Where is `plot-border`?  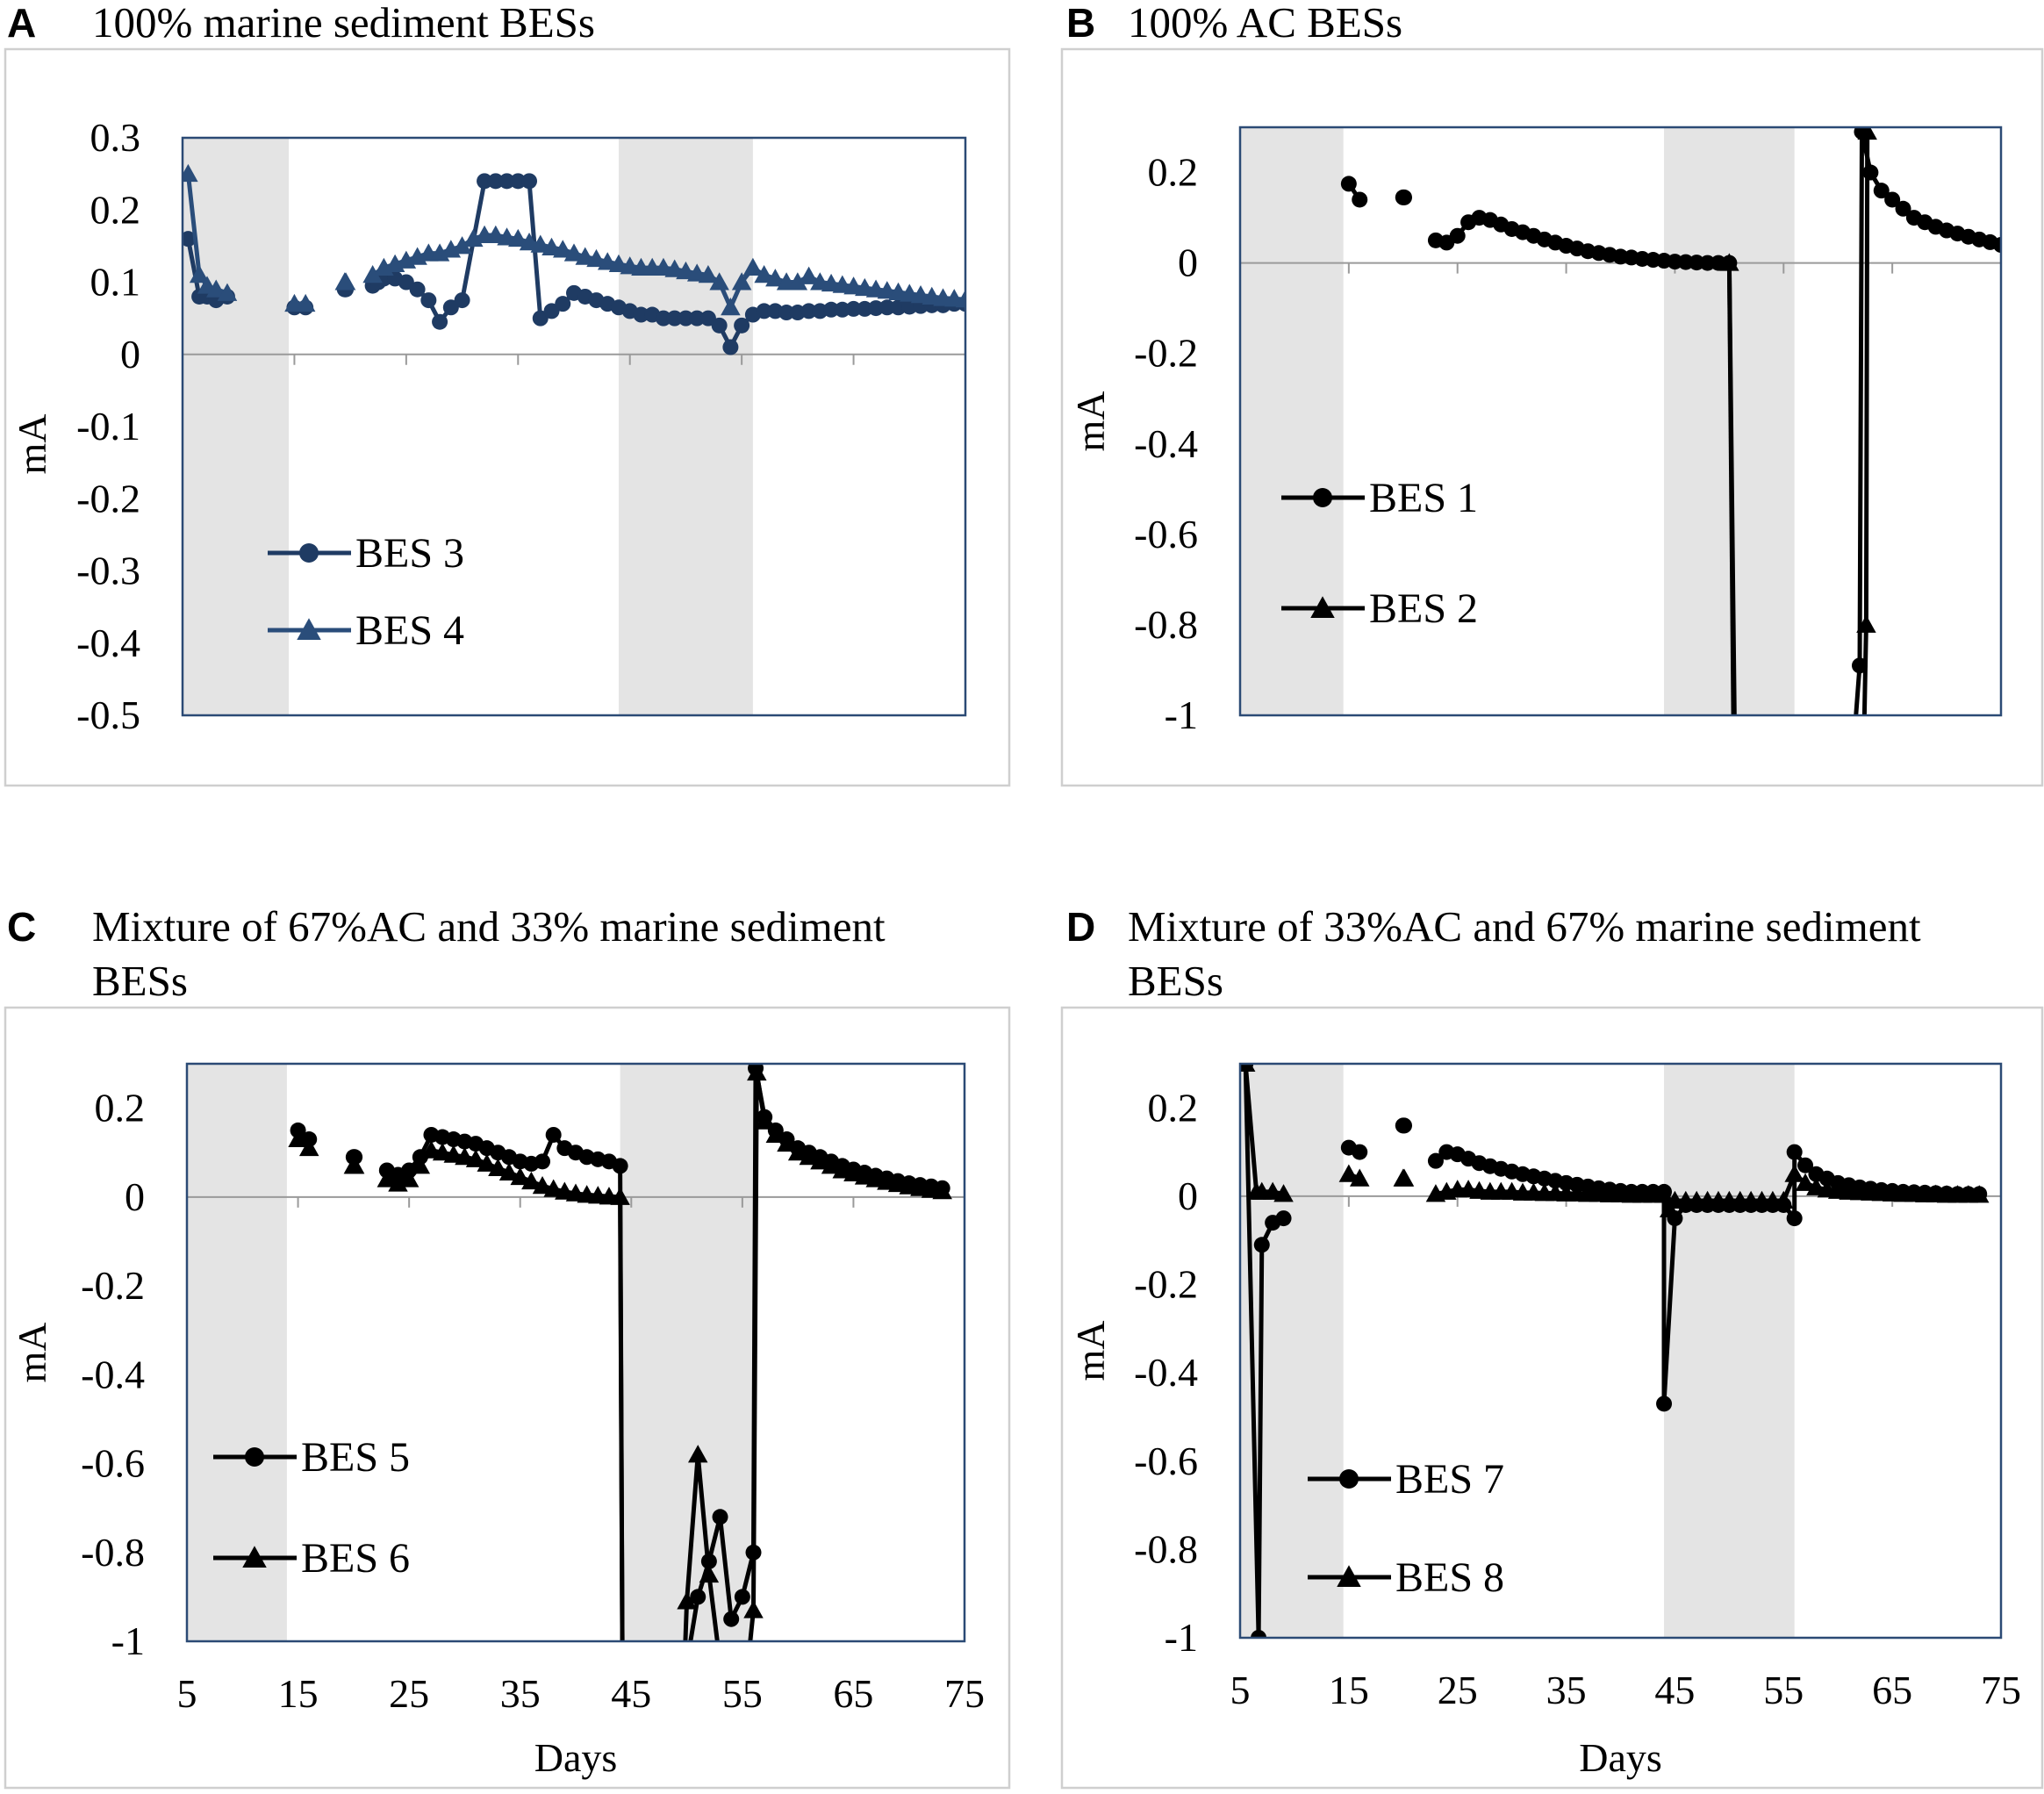 plot-border is located at coordinates (1621, 1351).